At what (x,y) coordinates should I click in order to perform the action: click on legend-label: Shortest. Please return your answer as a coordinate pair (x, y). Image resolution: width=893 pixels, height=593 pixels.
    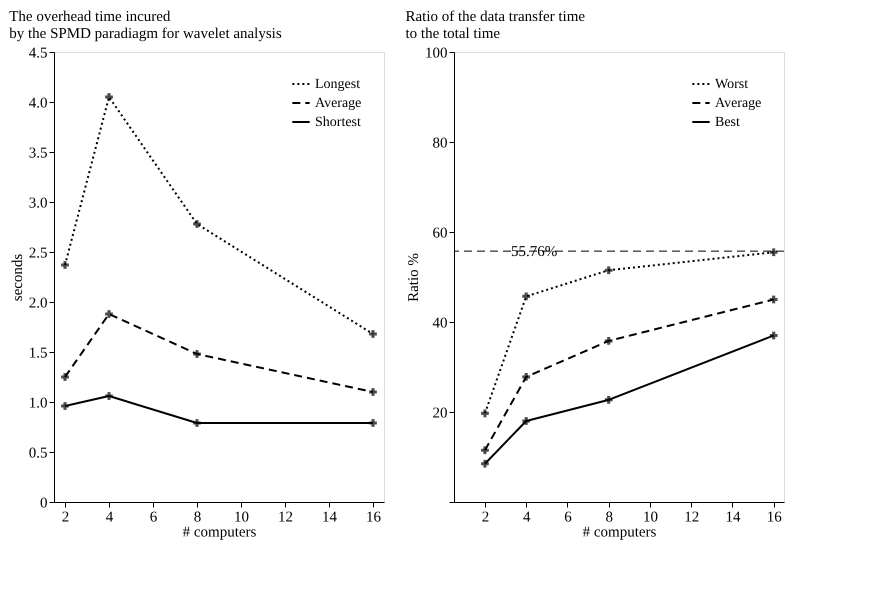
    Looking at the image, I should click on (338, 122).